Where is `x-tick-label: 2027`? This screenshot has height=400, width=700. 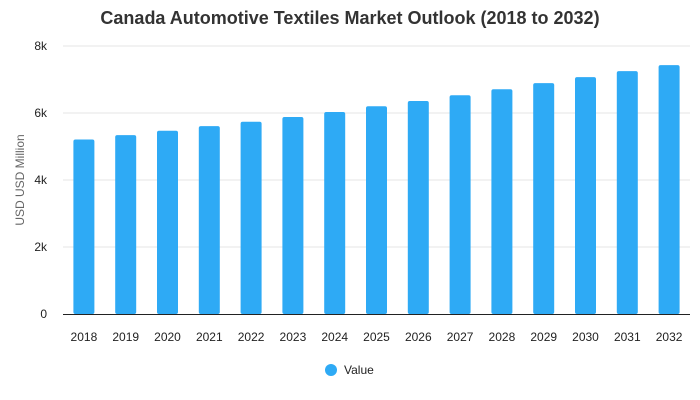
x-tick-label: 2027 is located at coordinates (460, 337).